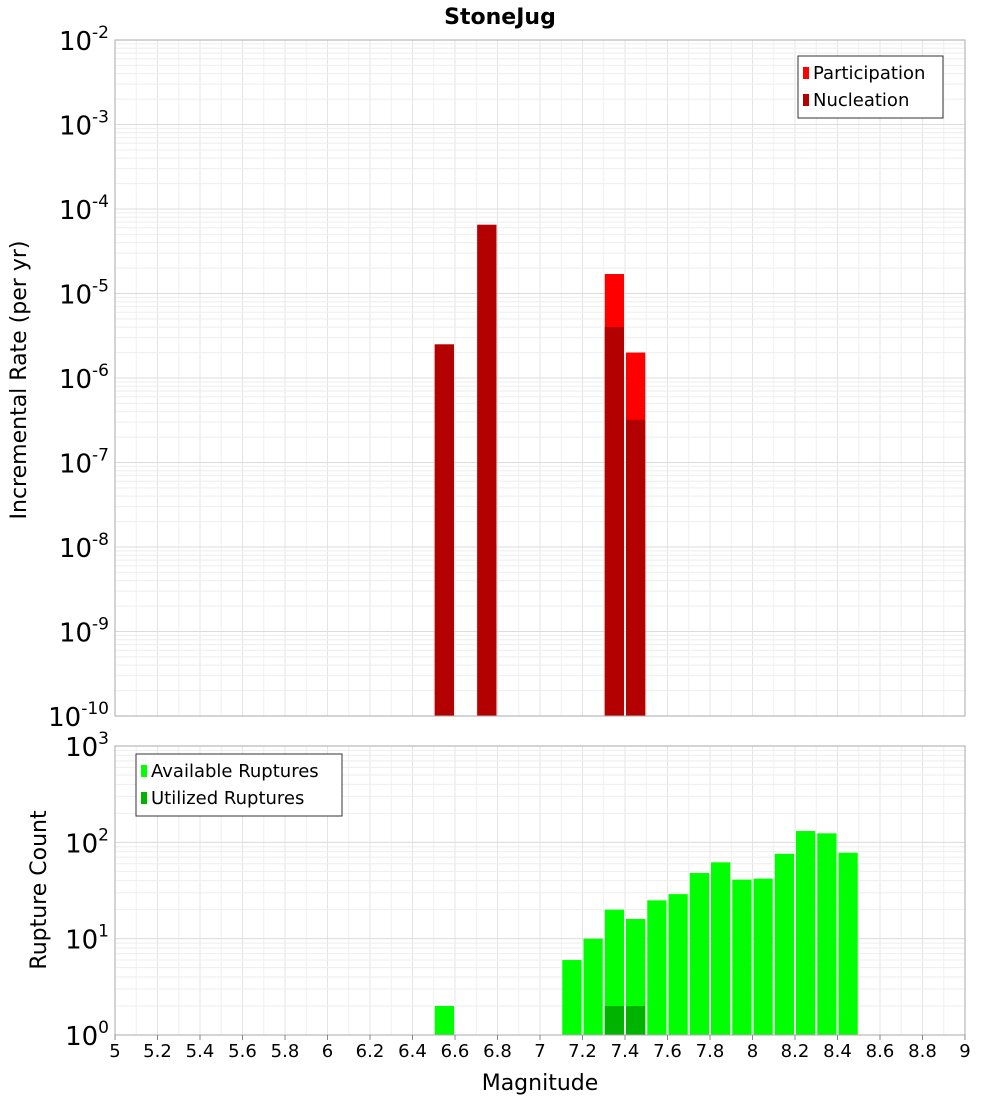 This screenshot has width=1000, height=1100. I want to click on bottom-y-tick-label: 10², so click(87, 842).